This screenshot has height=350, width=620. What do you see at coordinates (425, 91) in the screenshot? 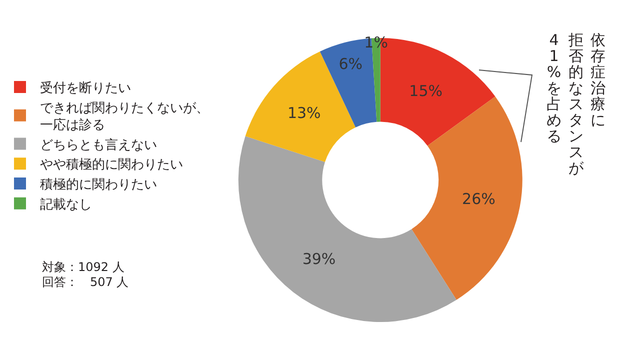
I see `data-label: 15%` at bounding box center [425, 91].